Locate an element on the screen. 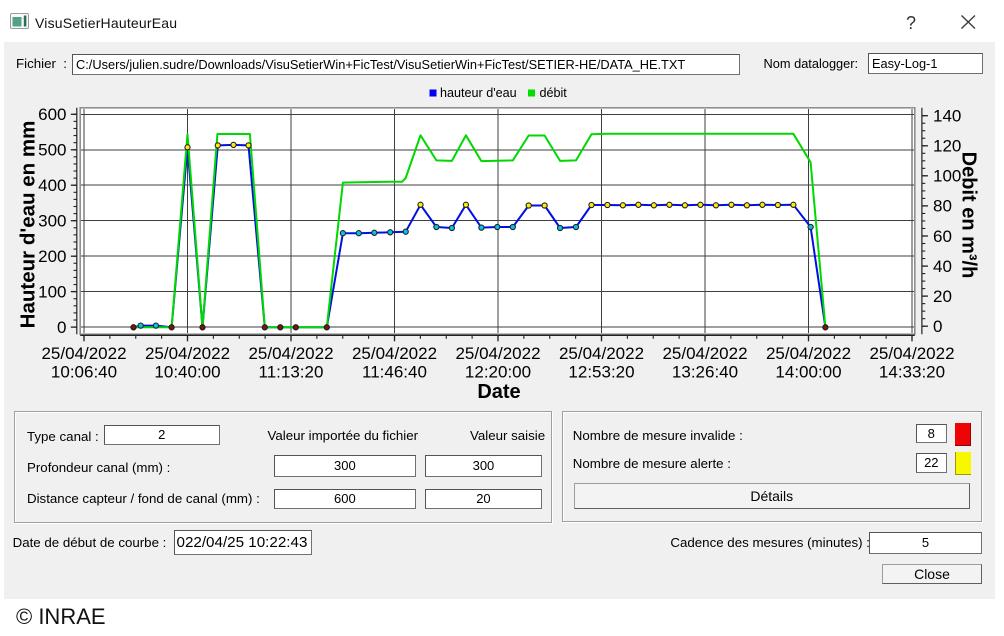 The image size is (1004, 636). svg-text: 500 is located at coordinates (52, 150).